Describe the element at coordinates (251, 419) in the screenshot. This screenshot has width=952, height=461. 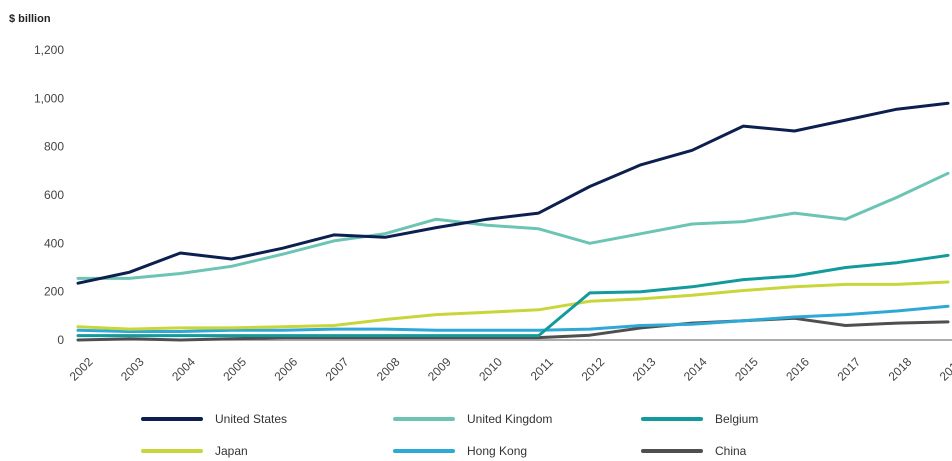
I see `legend-label-united-states: United States` at that location.